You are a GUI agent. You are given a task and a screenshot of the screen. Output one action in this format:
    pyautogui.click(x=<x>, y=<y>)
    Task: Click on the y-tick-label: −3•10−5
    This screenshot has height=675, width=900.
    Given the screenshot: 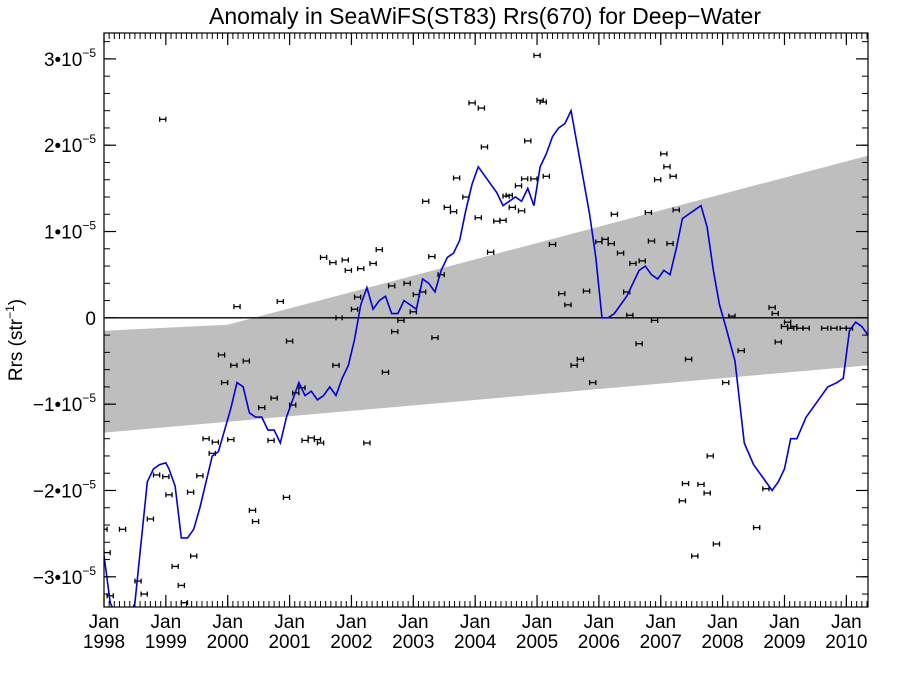 What is the action you would take?
    pyautogui.click(x=64, y=576)
    